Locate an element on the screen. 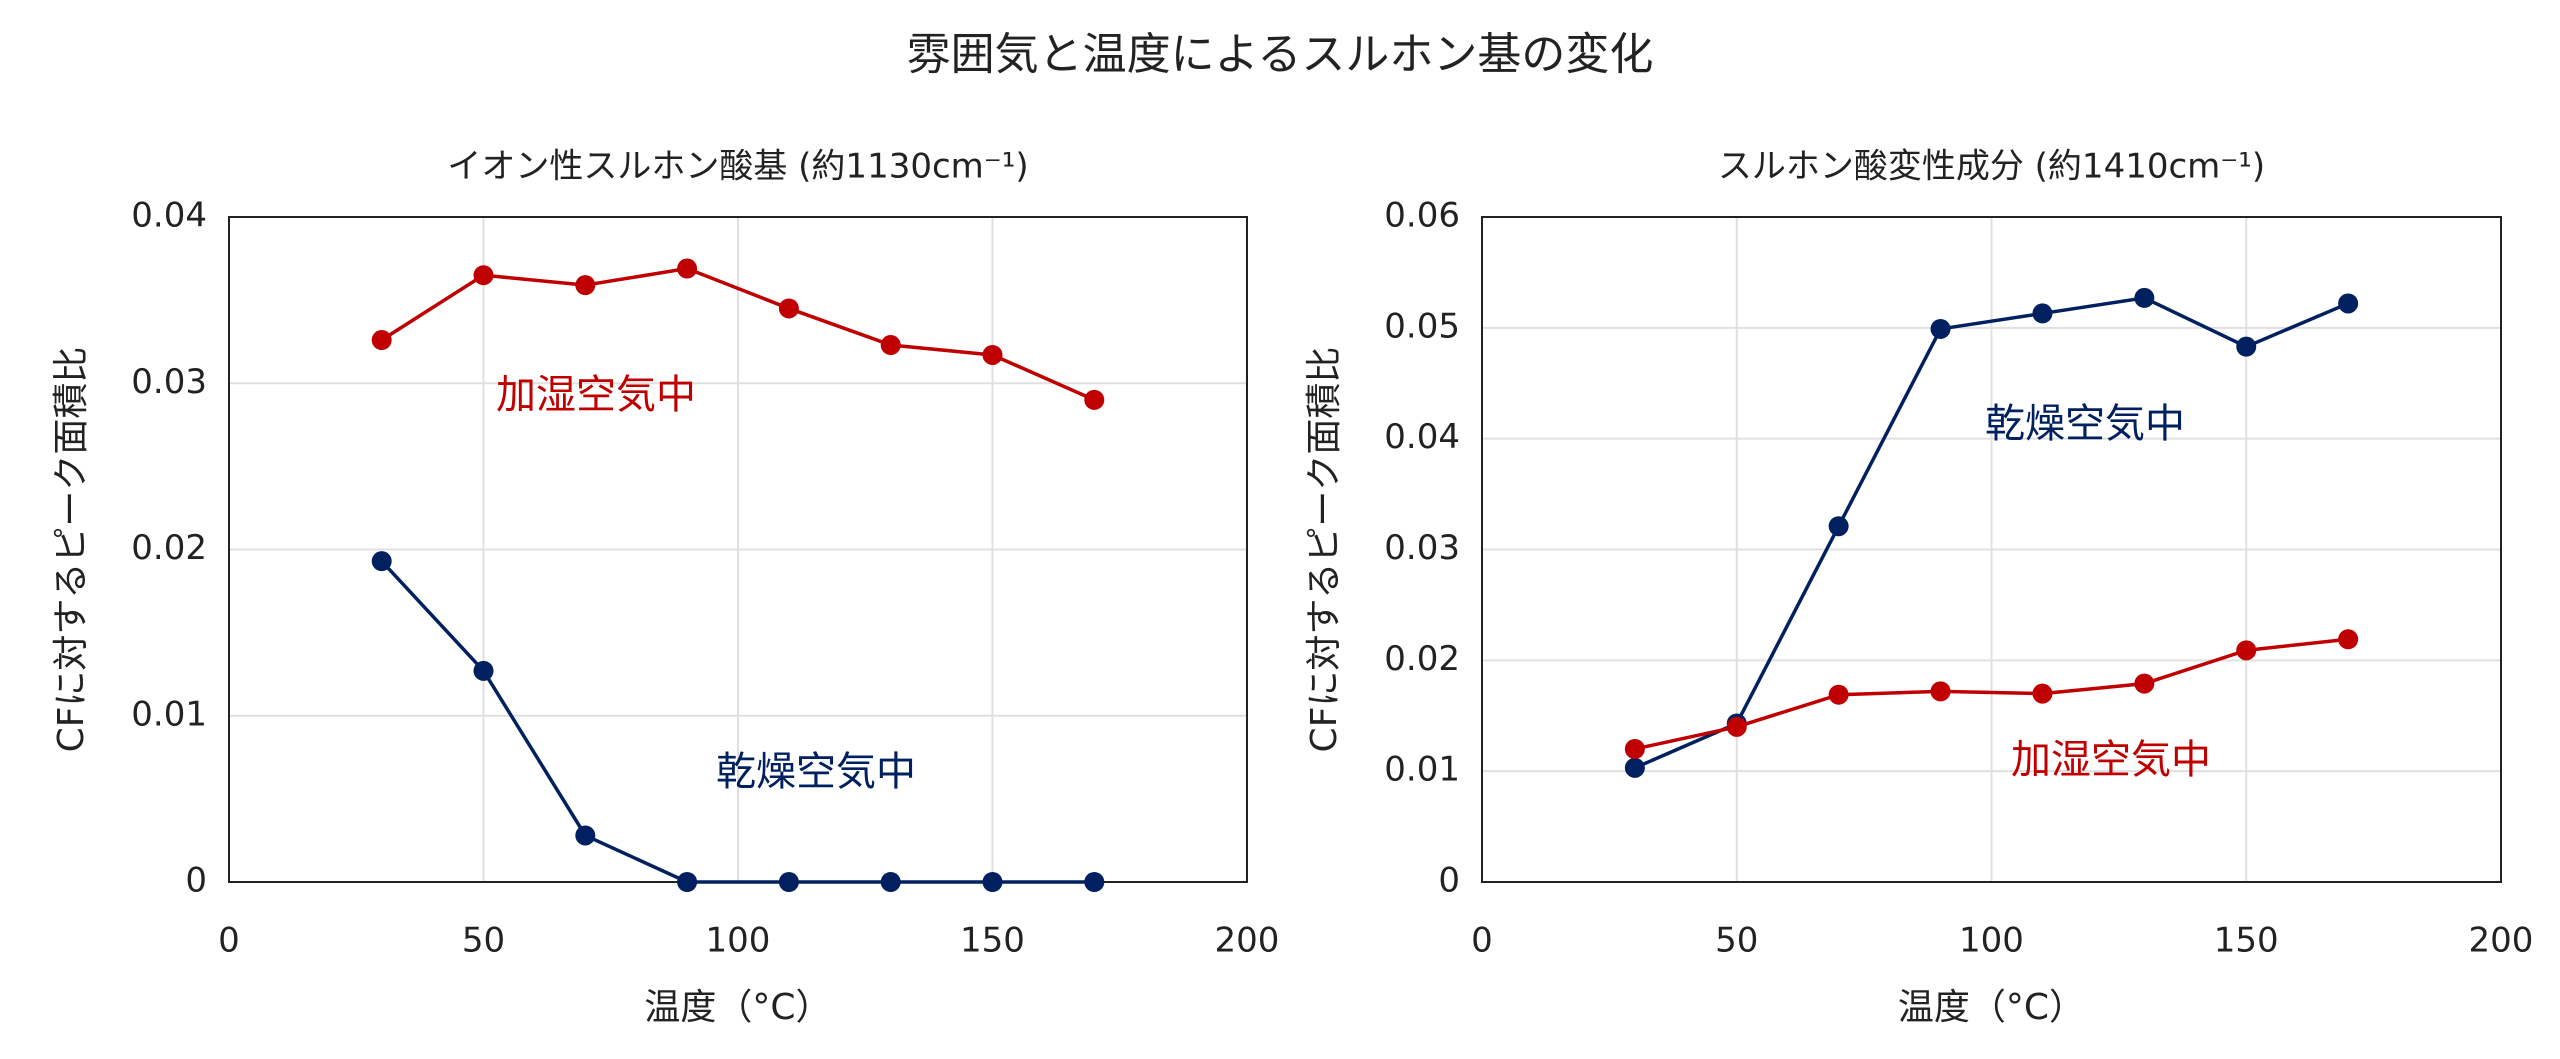 The height and width of the screenshot is (1059, 2560). chart-title: イオン性スルホン酸基 (約1130cm⁻¹) is located at coordinates (737, 167).